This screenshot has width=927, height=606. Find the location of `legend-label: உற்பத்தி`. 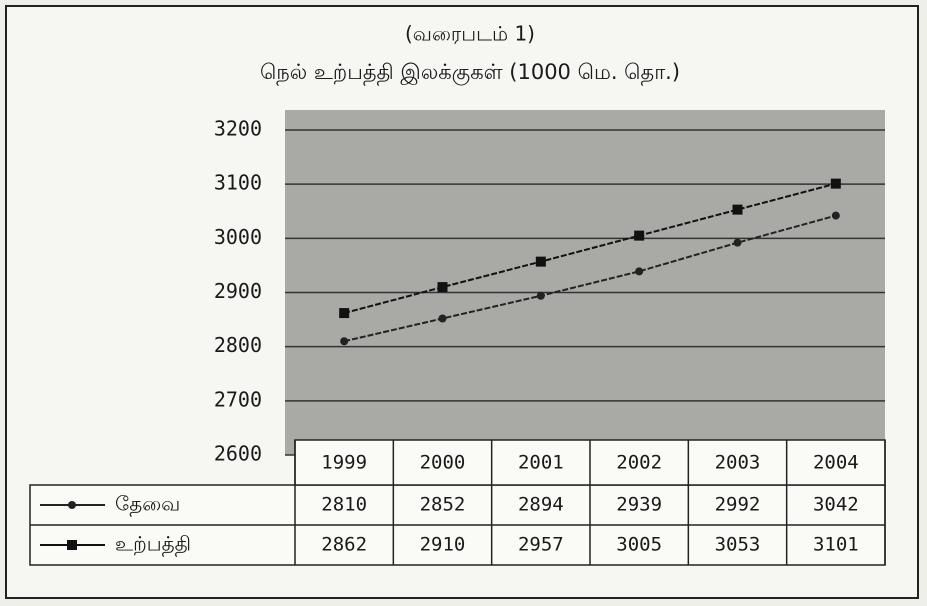

legend-label: உற்பத்தி is located at coordinates (153, 544).